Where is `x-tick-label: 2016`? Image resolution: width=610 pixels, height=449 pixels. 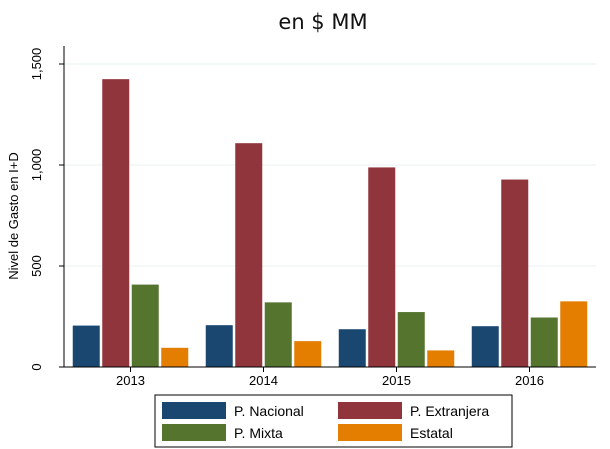
x-tick-label: 2016 is located at coordinates (529, 380).